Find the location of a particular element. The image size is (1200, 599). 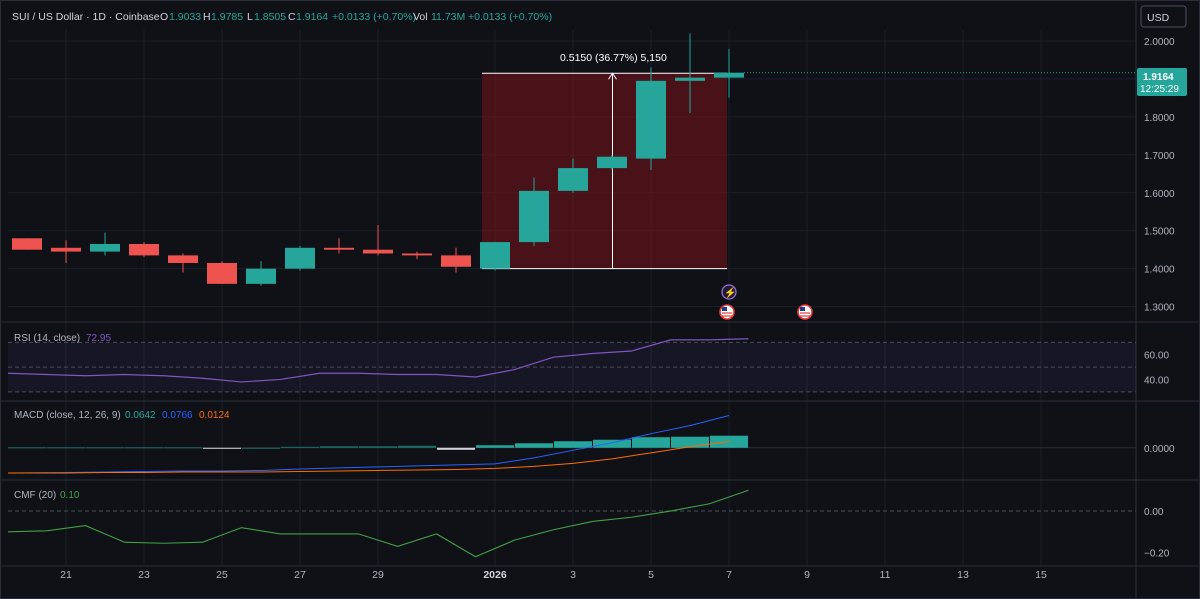

ohlc-low-label: L is located at coordinates (250, 17).